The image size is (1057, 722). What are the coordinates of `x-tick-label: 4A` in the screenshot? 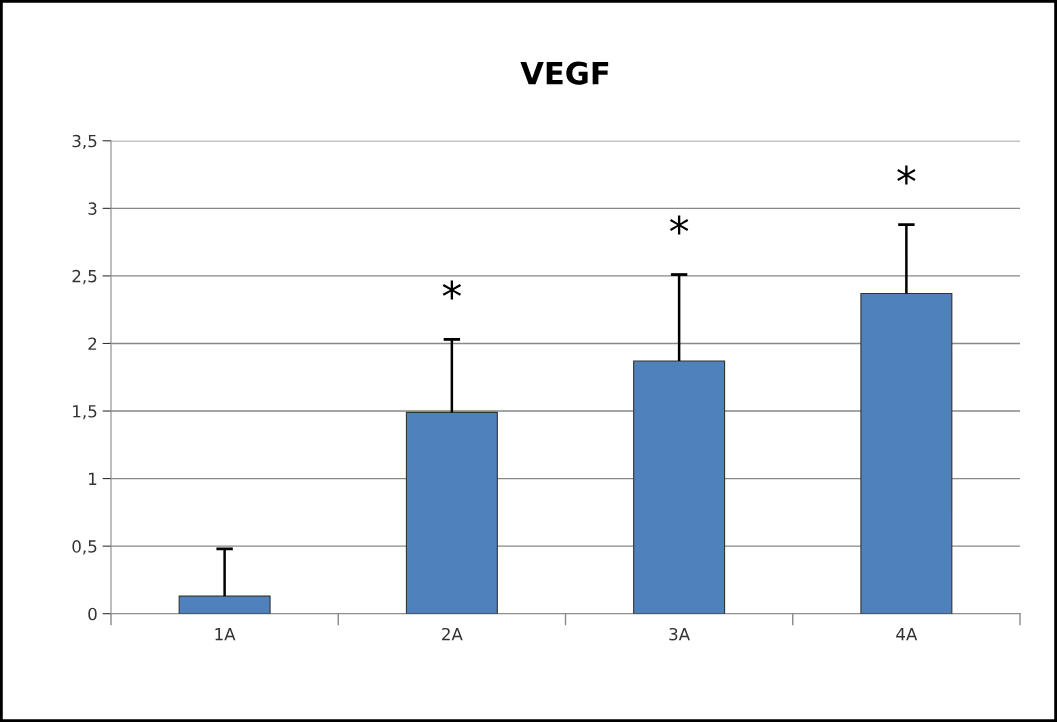 It's located at (907, 634).